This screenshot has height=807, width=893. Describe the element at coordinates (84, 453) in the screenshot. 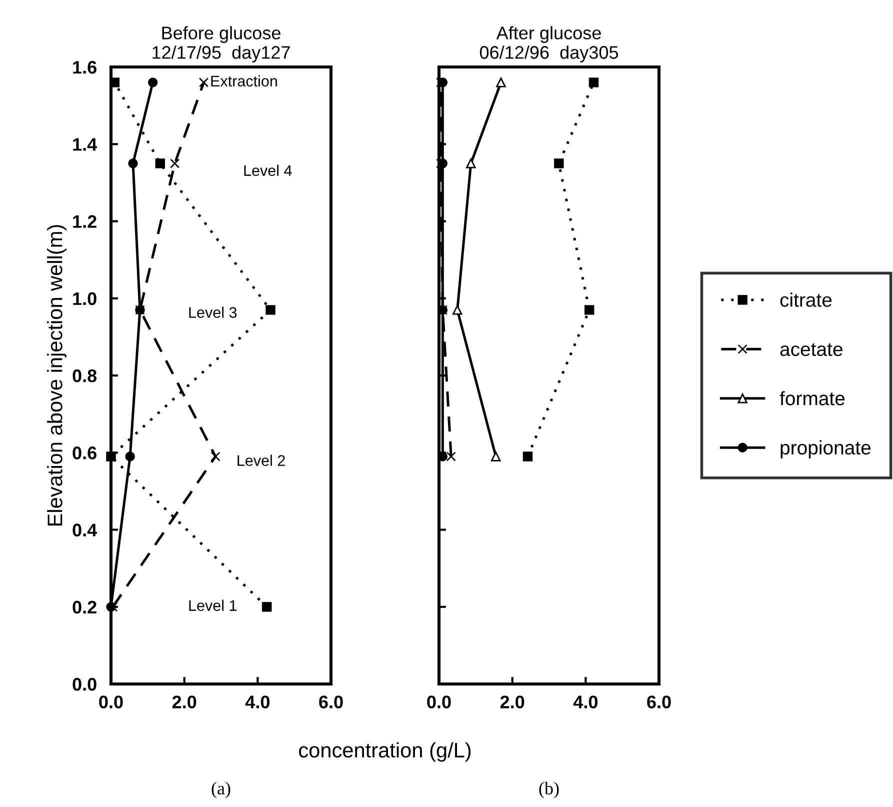

I see `y-tick-label: 0.6` at that location.